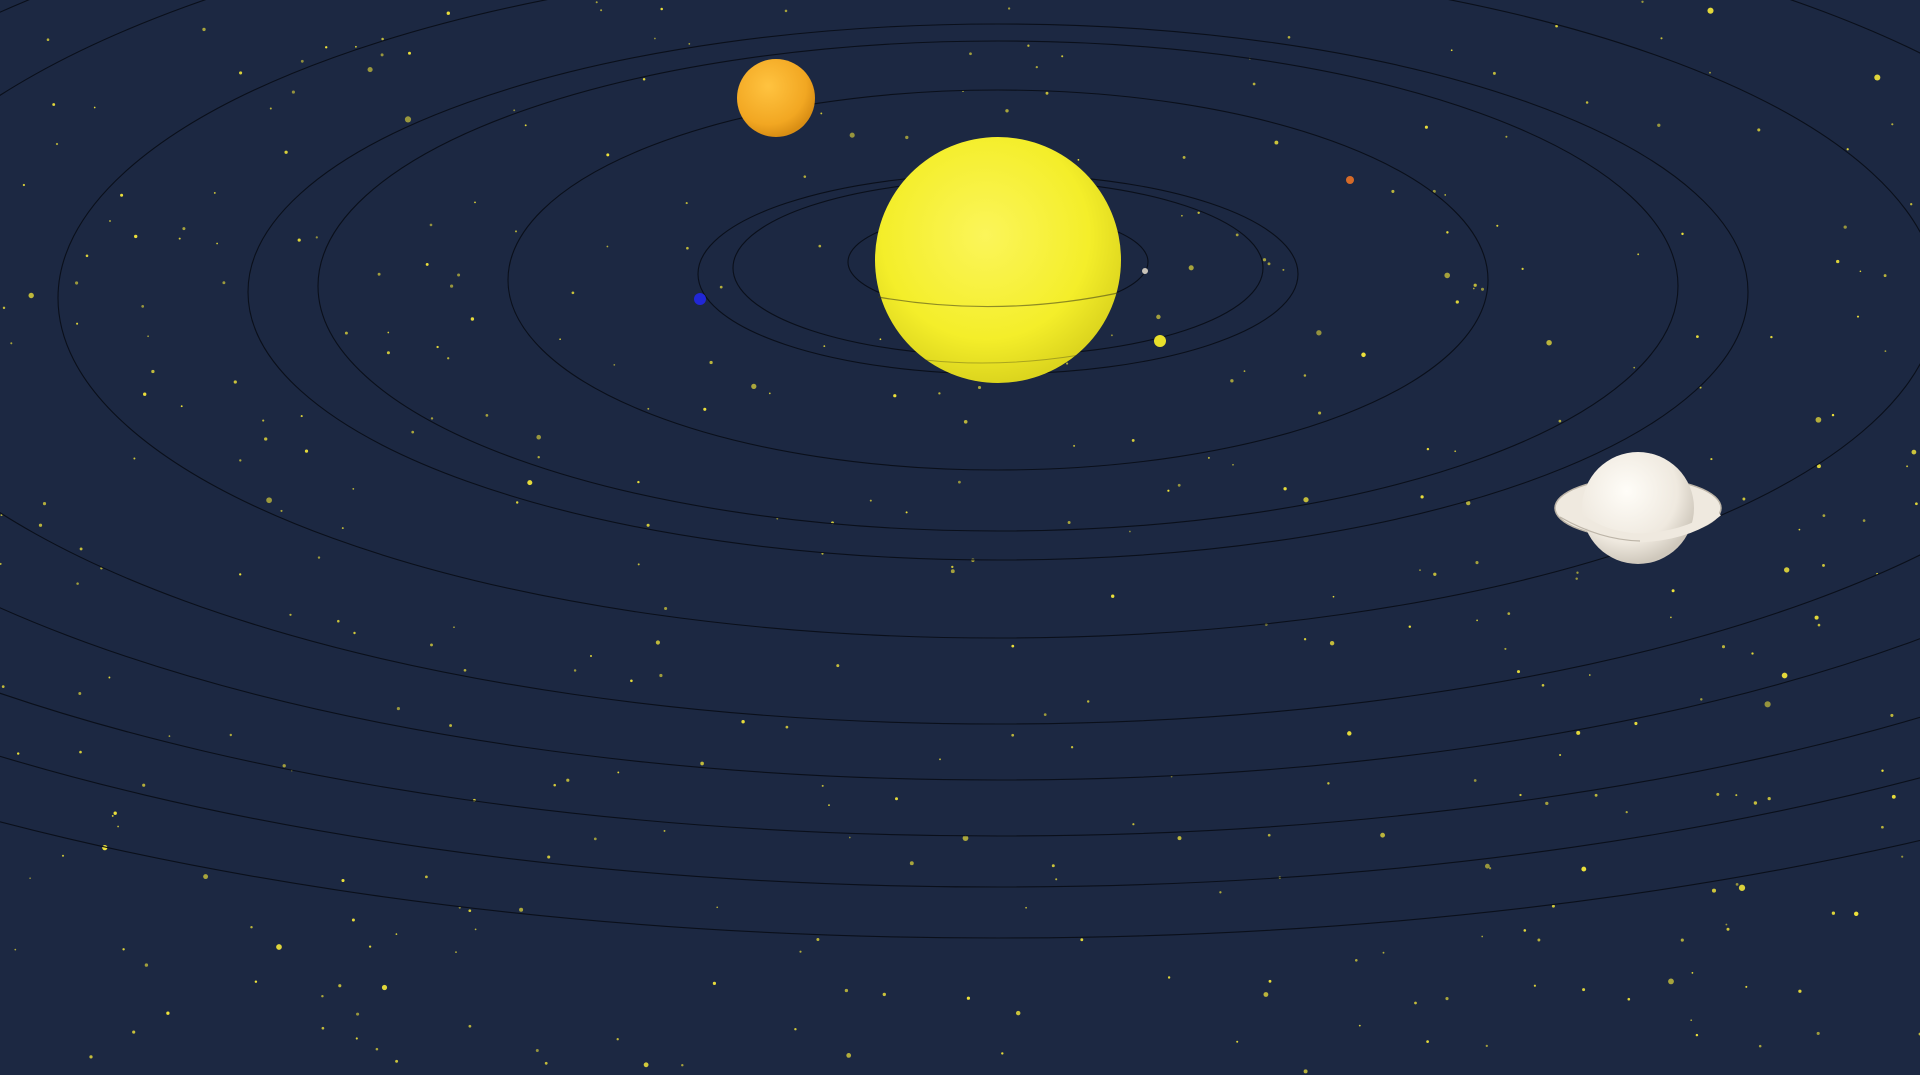 The image size is (1920, 1075). I want to click on planet-venus, so click(1160, 341).